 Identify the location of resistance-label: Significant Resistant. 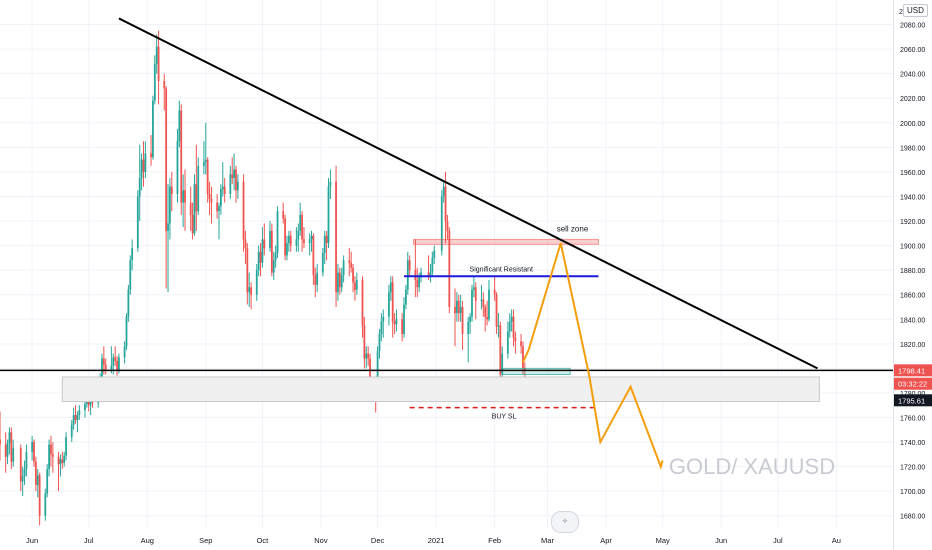
(501, 269).